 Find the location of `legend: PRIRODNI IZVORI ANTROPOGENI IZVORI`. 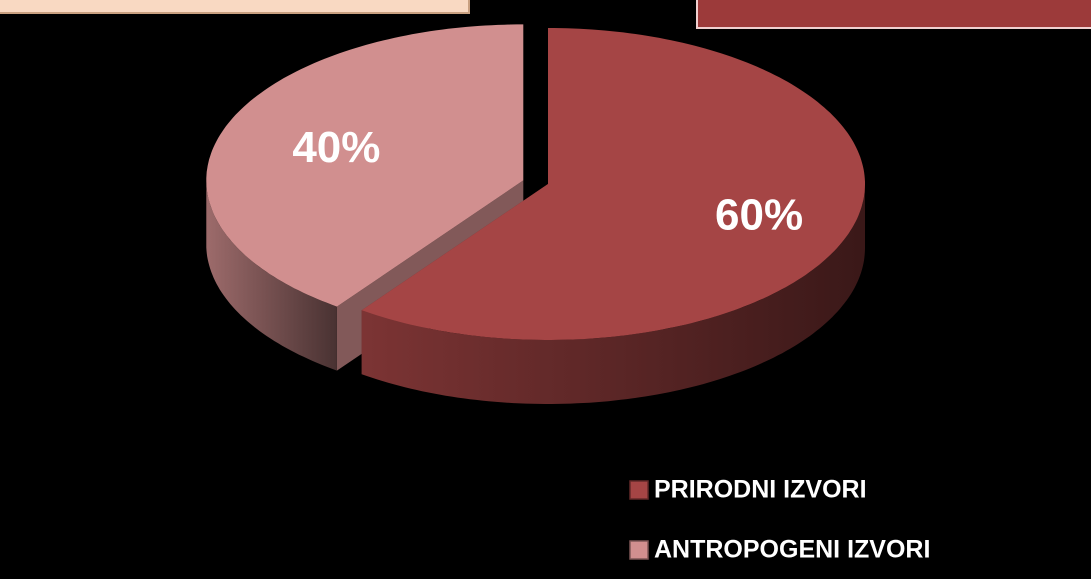

legend: PRIRODNI IZVORI ANTROPOGENI IZVORI is located at coordinates (779, 520).